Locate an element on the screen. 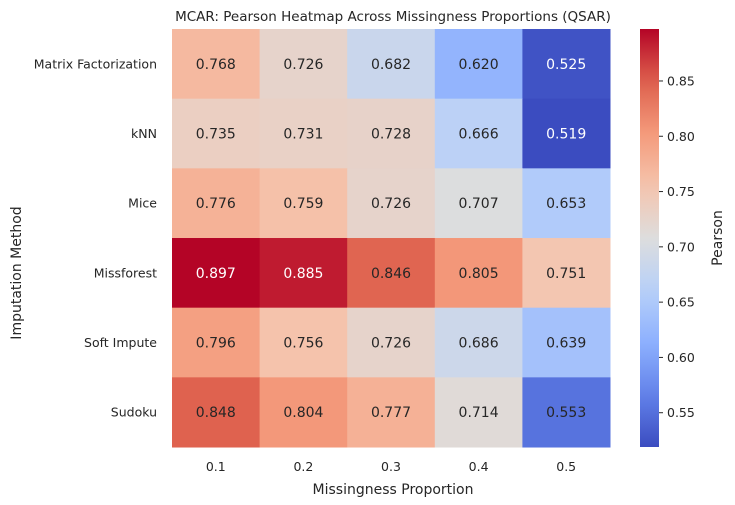 The height and width of the screenshot is (505, 735). colorbar-tick-label: 0.75 is located at coordinates (681, 191).